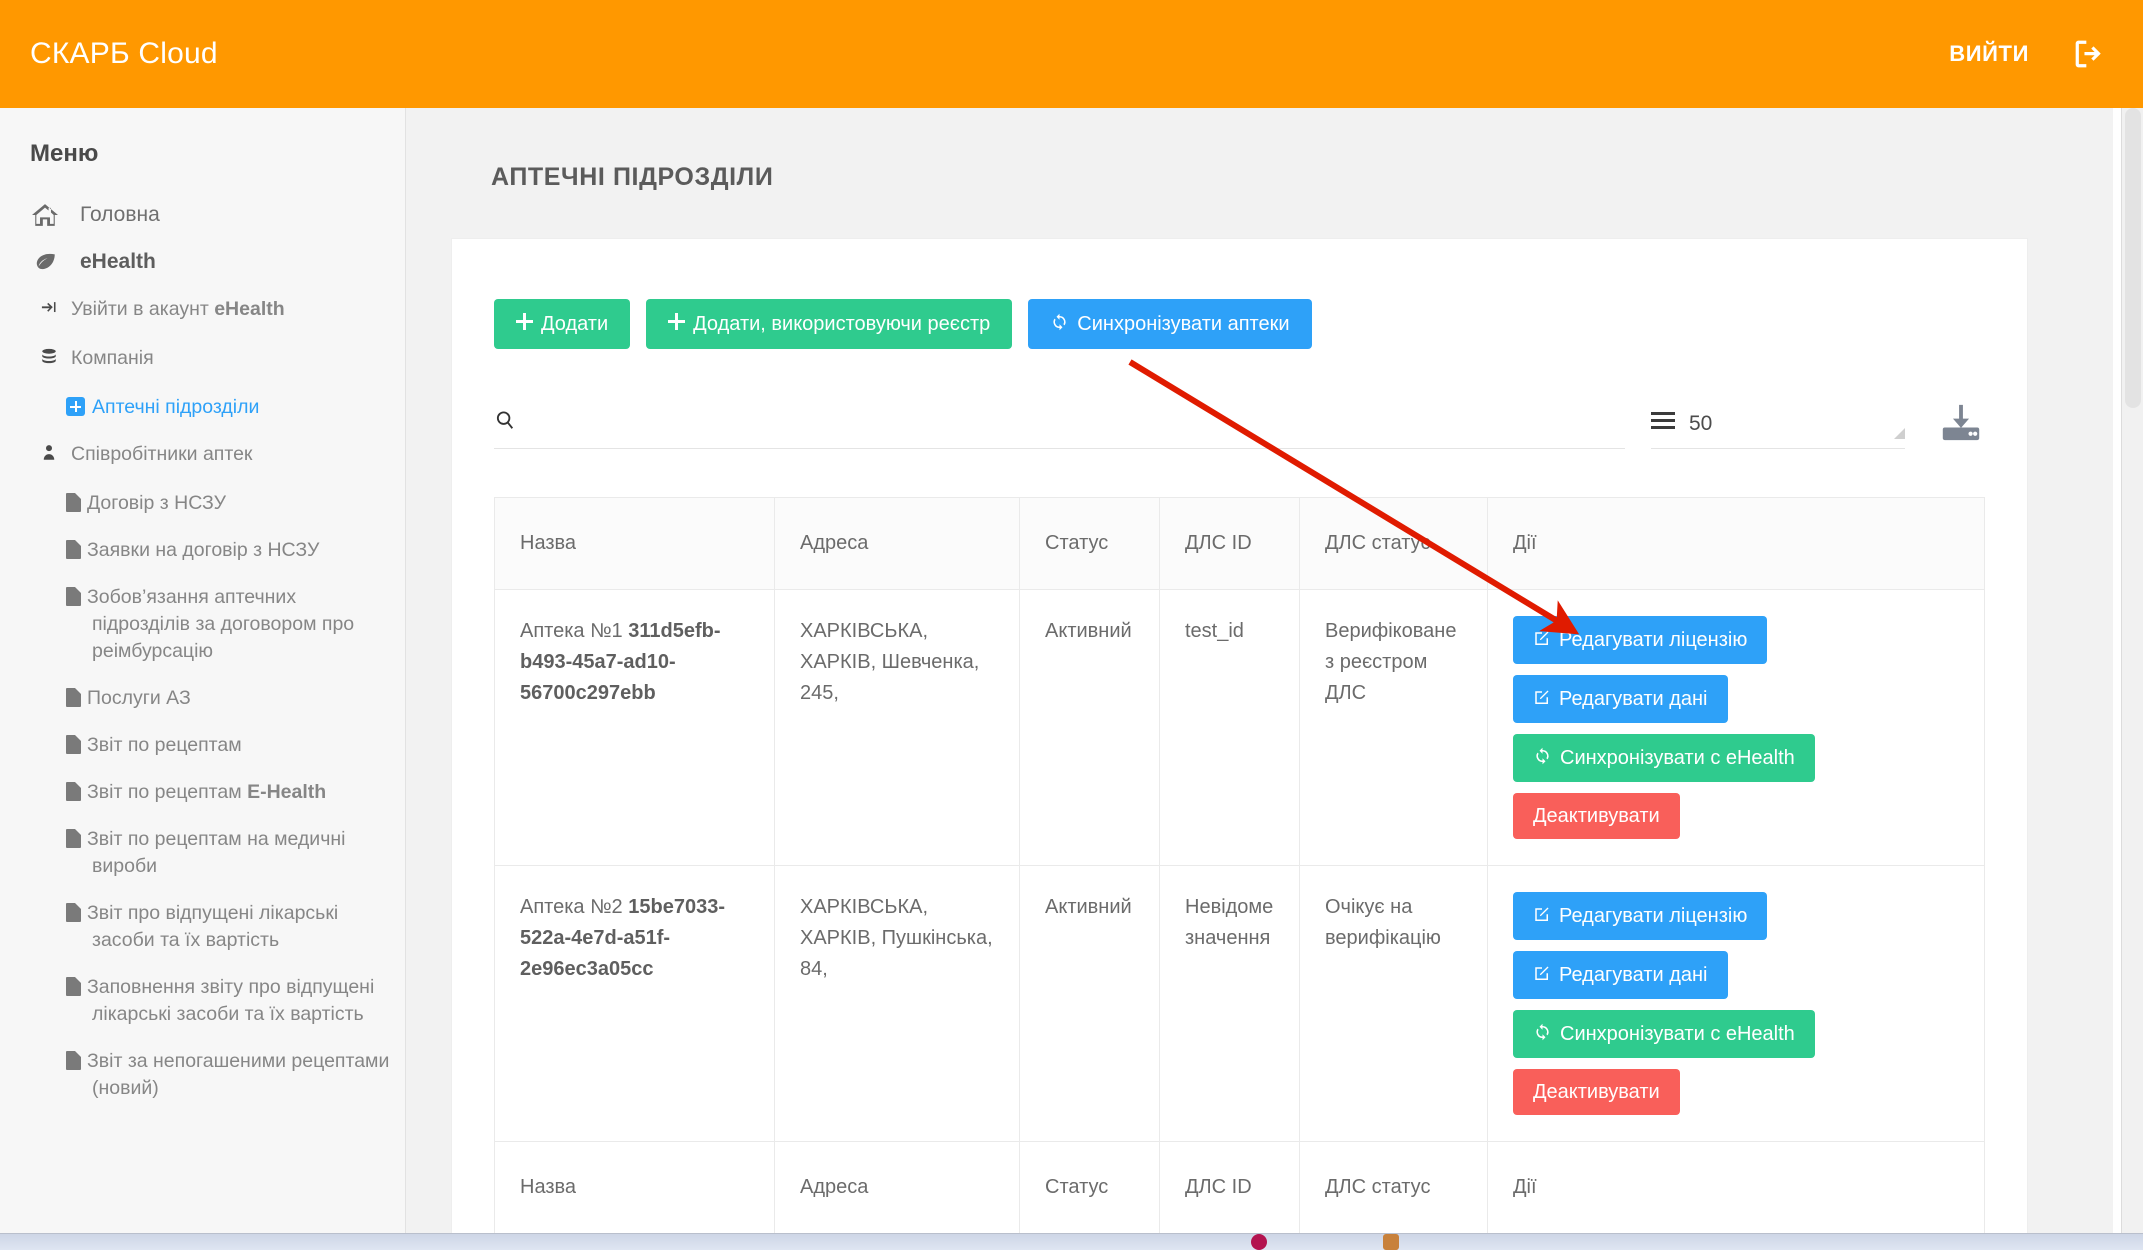 The width and height of the screenshot is (2143, 1250). Describe the element at coordinates (203, 550) in the screenshot. I see `sidebar-item-label: Заявки на договір з НСЗУ` at that location.